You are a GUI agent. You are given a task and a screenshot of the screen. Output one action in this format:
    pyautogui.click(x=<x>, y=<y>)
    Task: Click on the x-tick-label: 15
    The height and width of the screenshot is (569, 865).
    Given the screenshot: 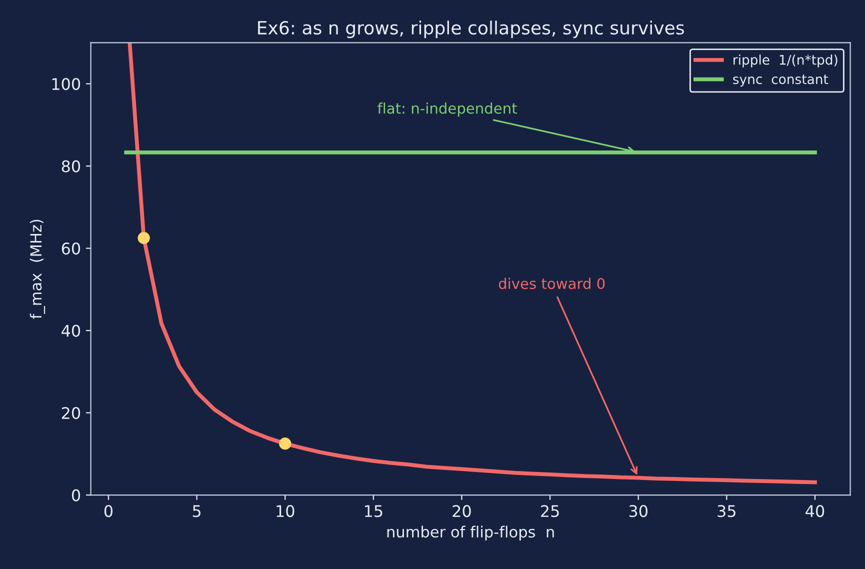 What is the action you would take?
    pyautogui.click(x=373, y=511)
    